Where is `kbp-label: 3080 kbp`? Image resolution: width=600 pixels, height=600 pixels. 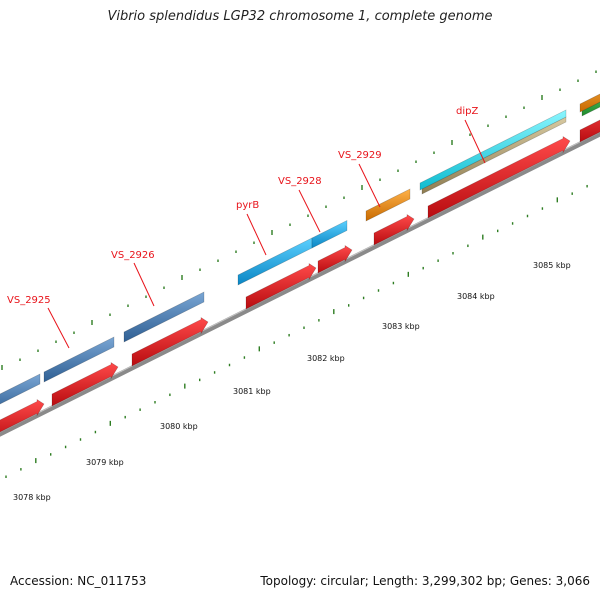 kbp-label: 3080 kbp is located at coordinates (179, 426).